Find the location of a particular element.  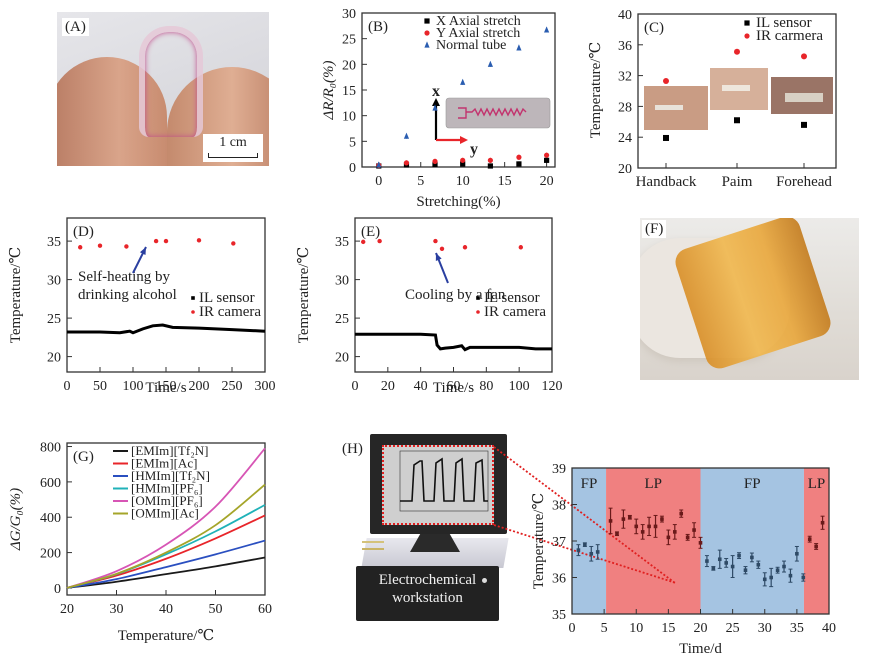

y-tick-label-e: 30 is located at coordinates (342, 281).